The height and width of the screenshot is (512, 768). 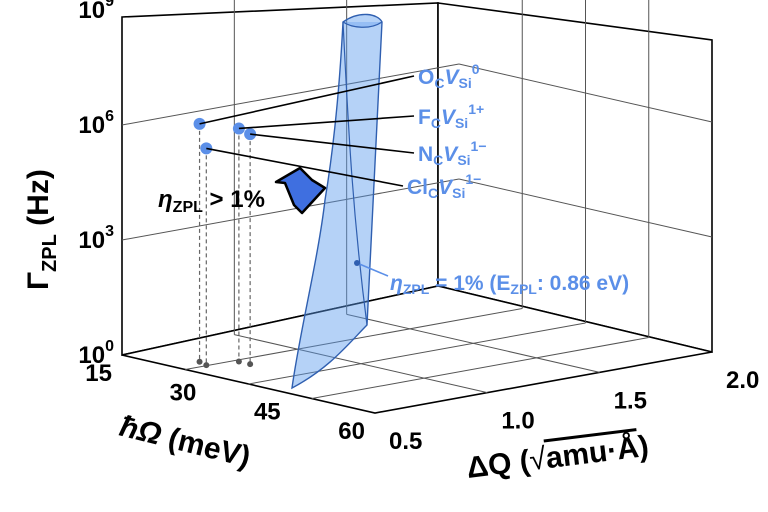 What do you see at coordinates (98, 373) in the screenshot?
I see `x-tick-15: 15` at bounding box center [98, 373].